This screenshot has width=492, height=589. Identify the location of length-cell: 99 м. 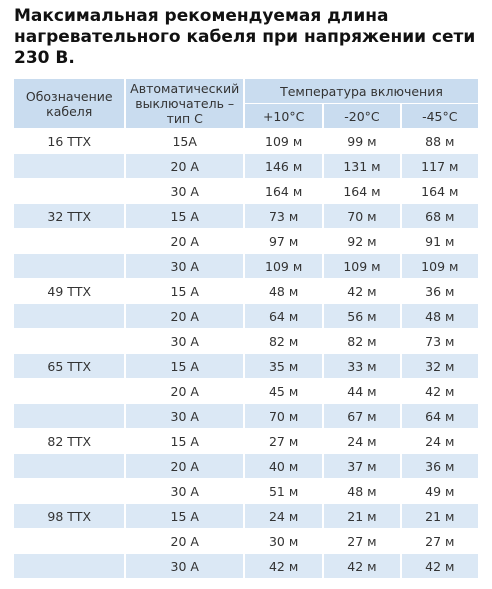
(362, 141).